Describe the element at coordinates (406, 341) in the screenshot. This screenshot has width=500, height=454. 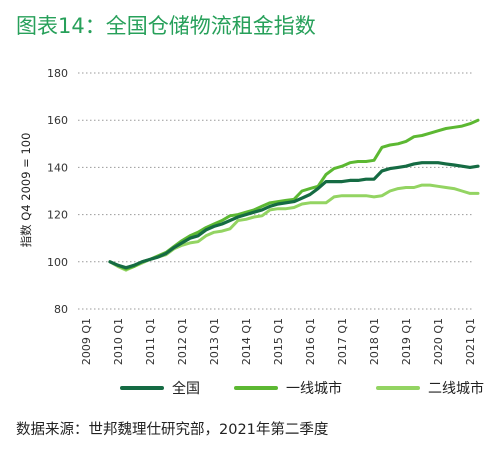
I see `x-tick-label: 2019 Q1` at that location.